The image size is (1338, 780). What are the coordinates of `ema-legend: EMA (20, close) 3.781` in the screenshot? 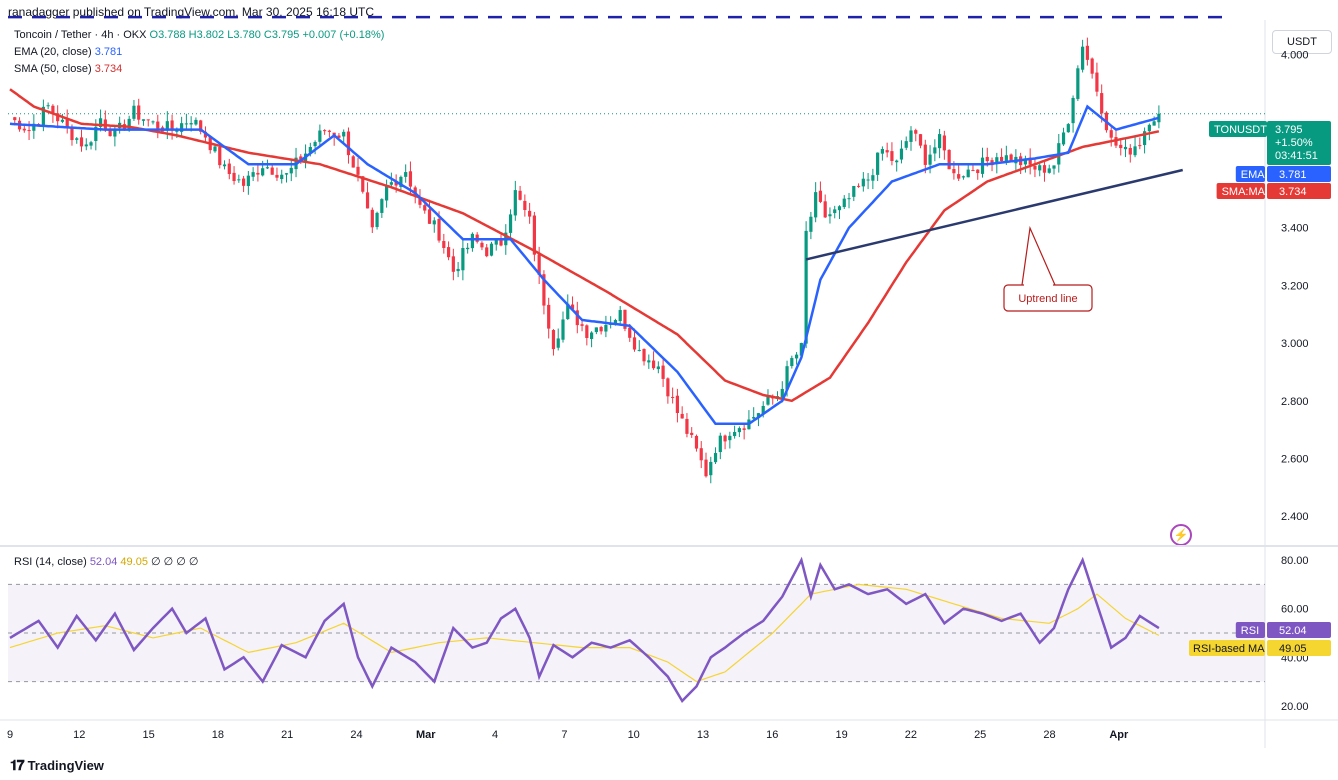 It's located at (68, 52).